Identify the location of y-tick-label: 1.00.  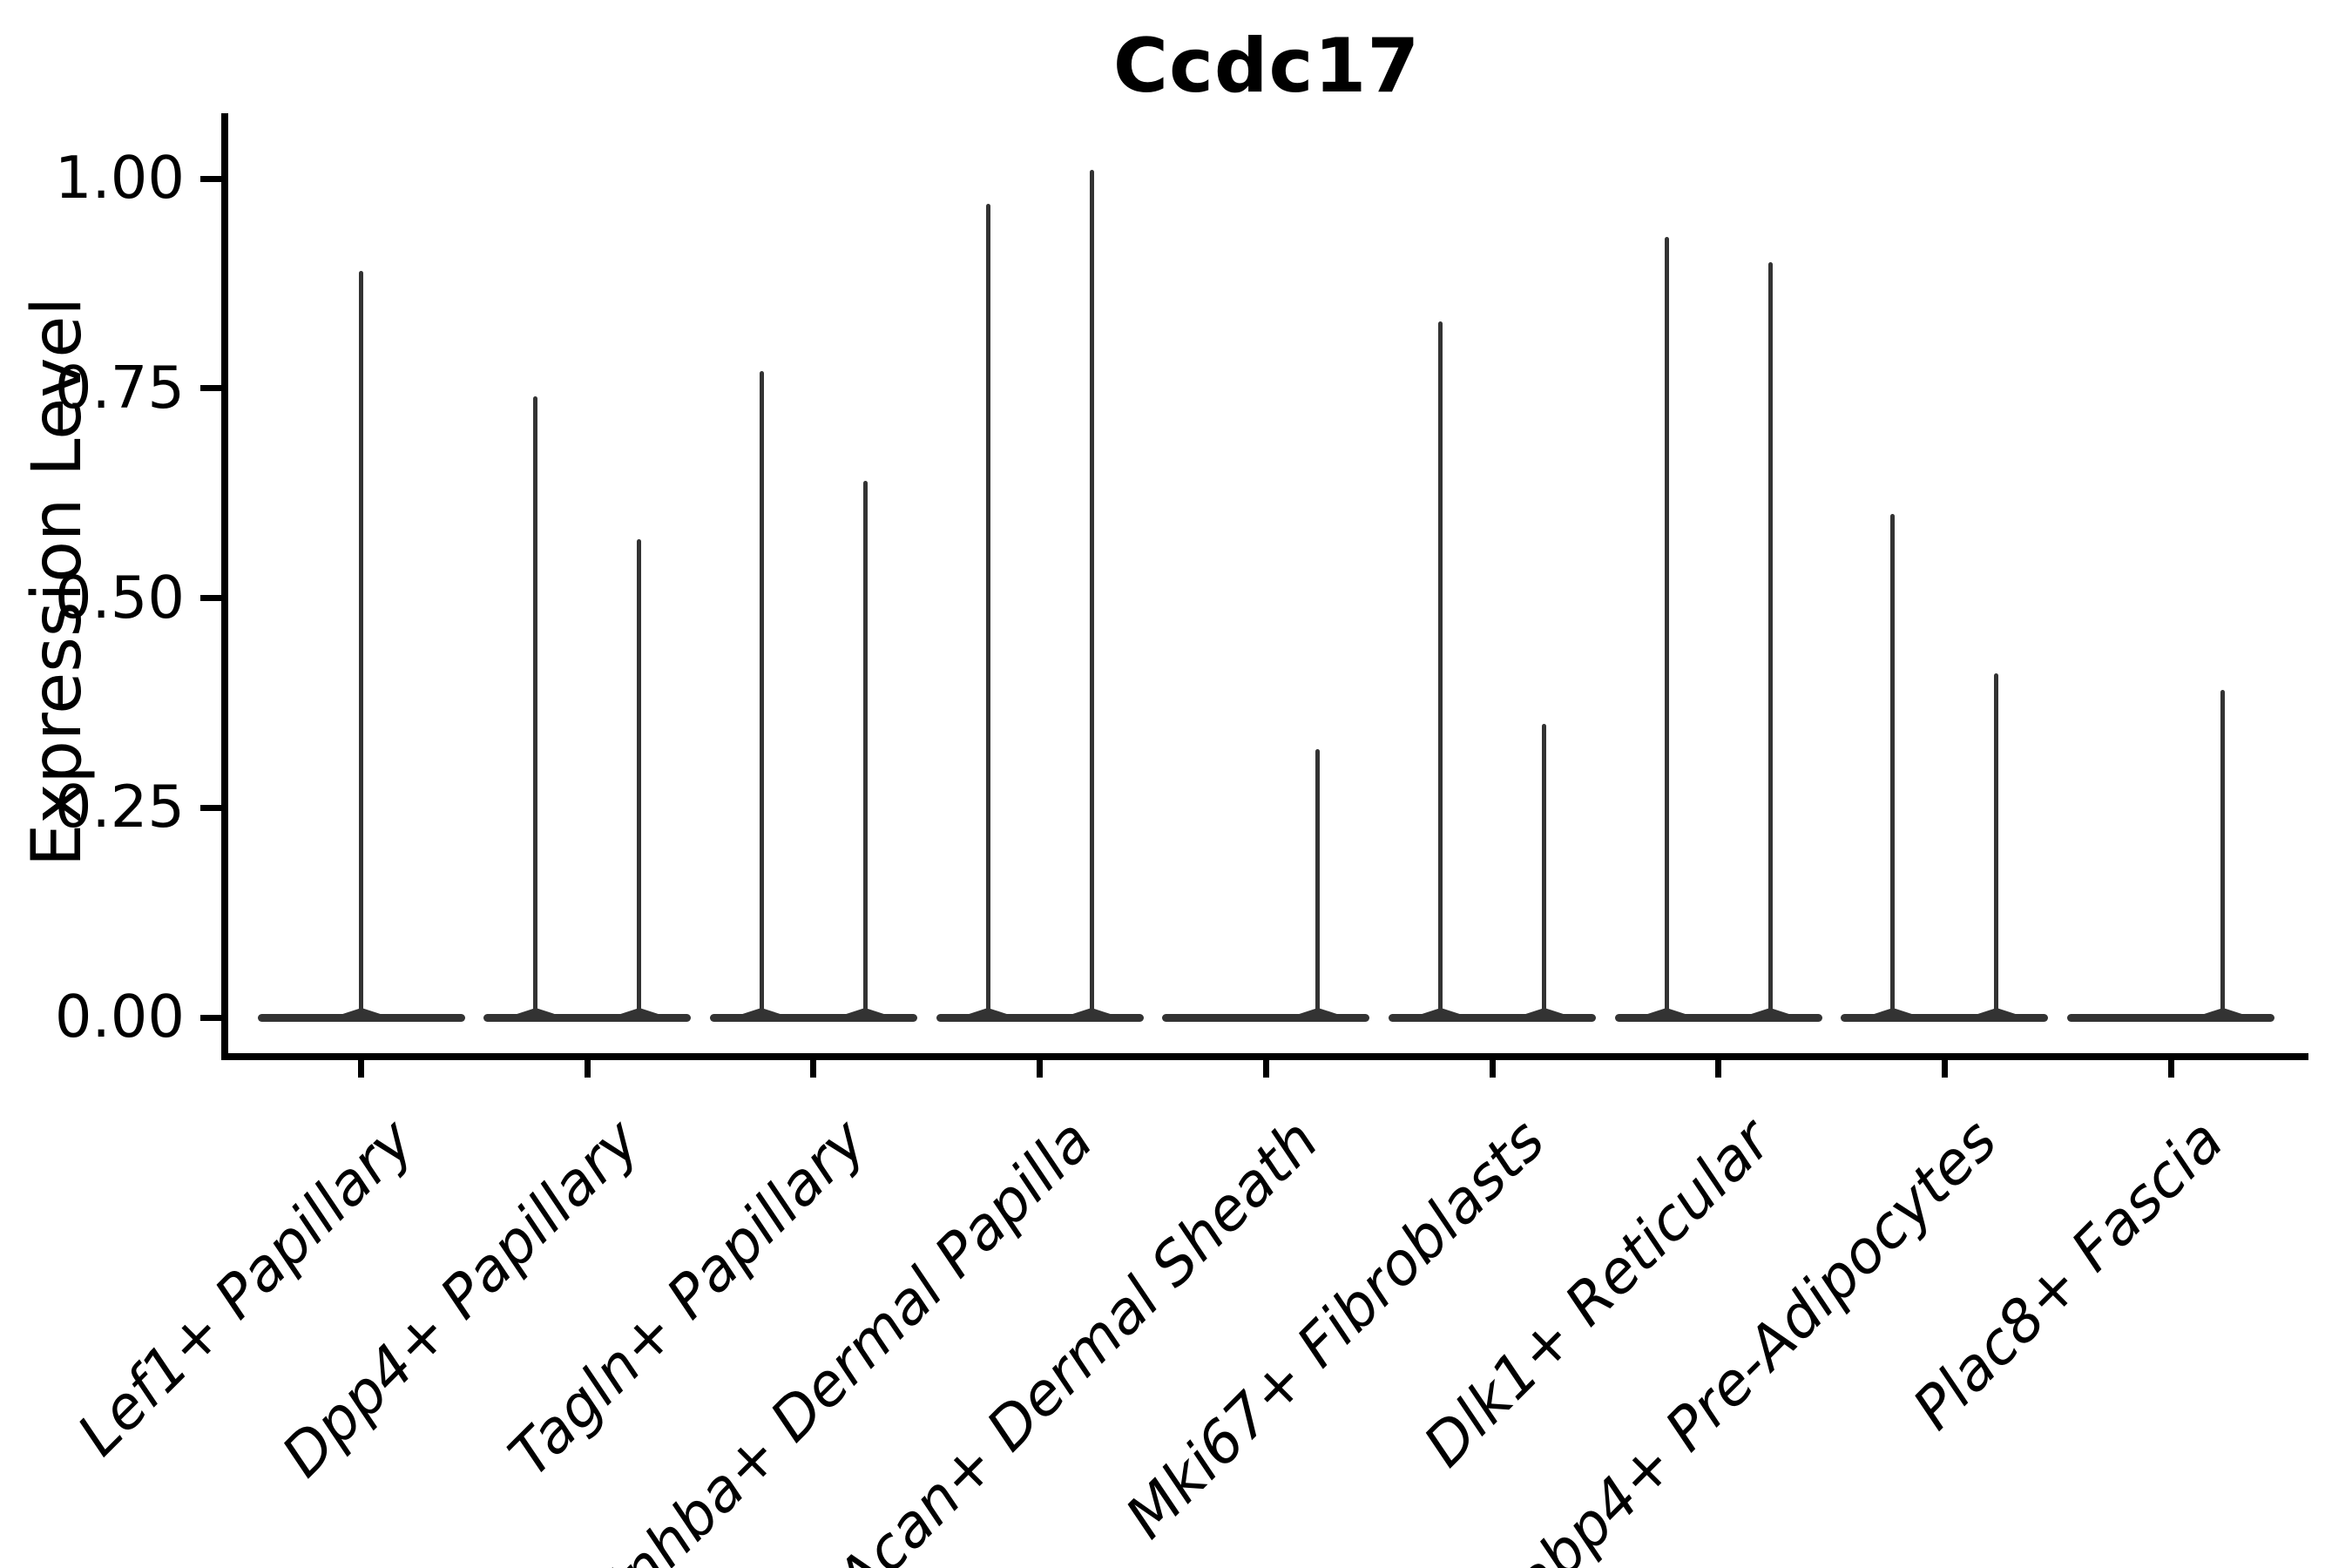
(119, 178).